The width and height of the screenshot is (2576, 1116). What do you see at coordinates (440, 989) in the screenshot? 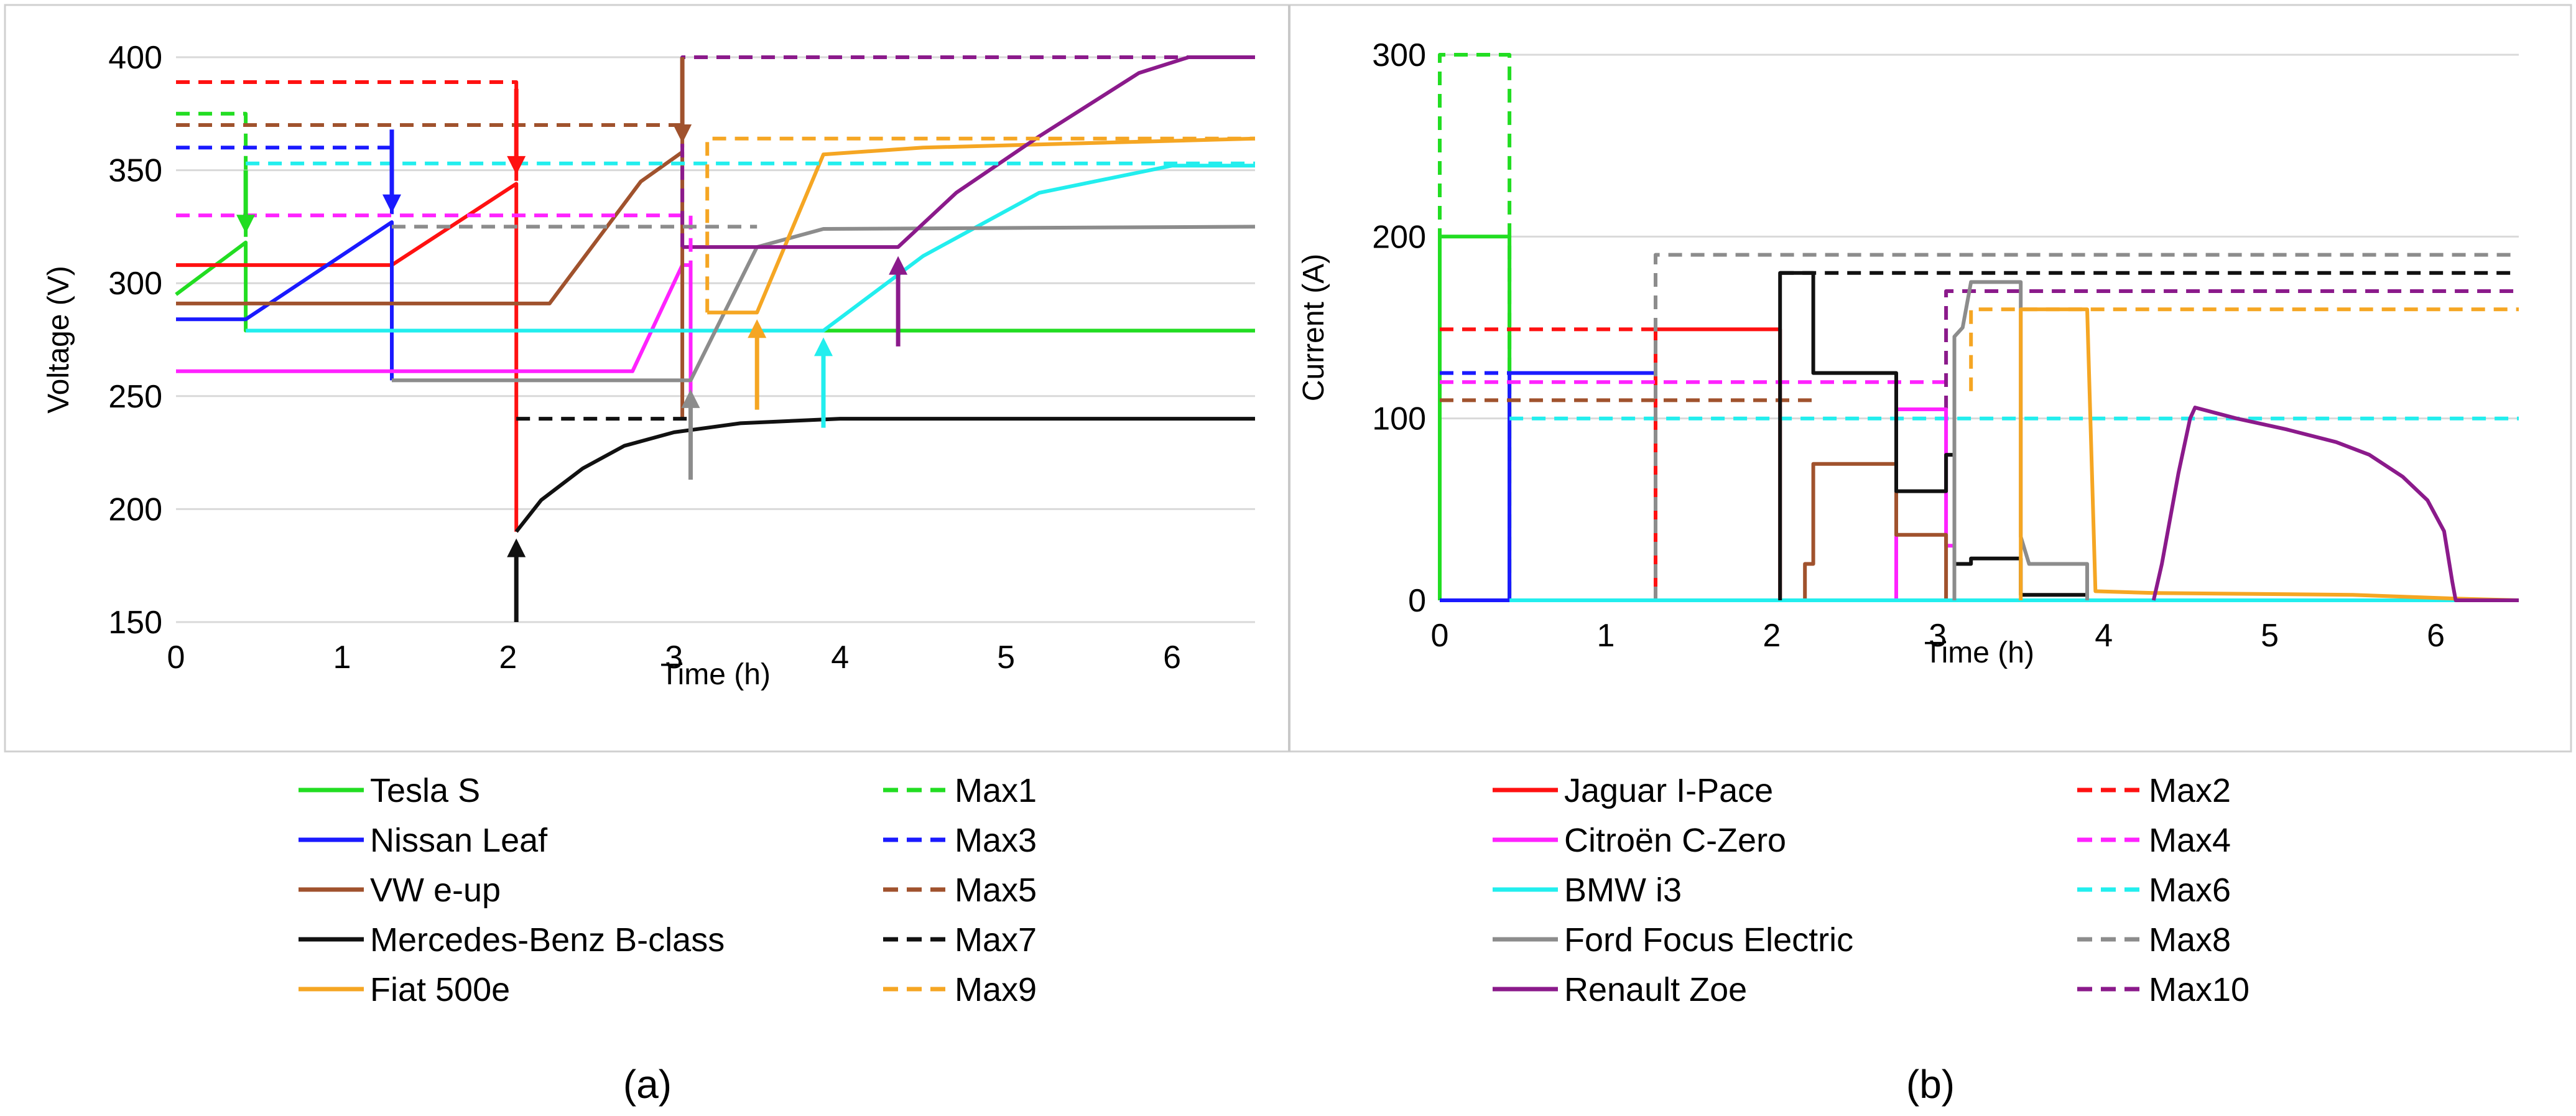
I see `legend-label: Fiat 500e` at bounding box center [440, 989].